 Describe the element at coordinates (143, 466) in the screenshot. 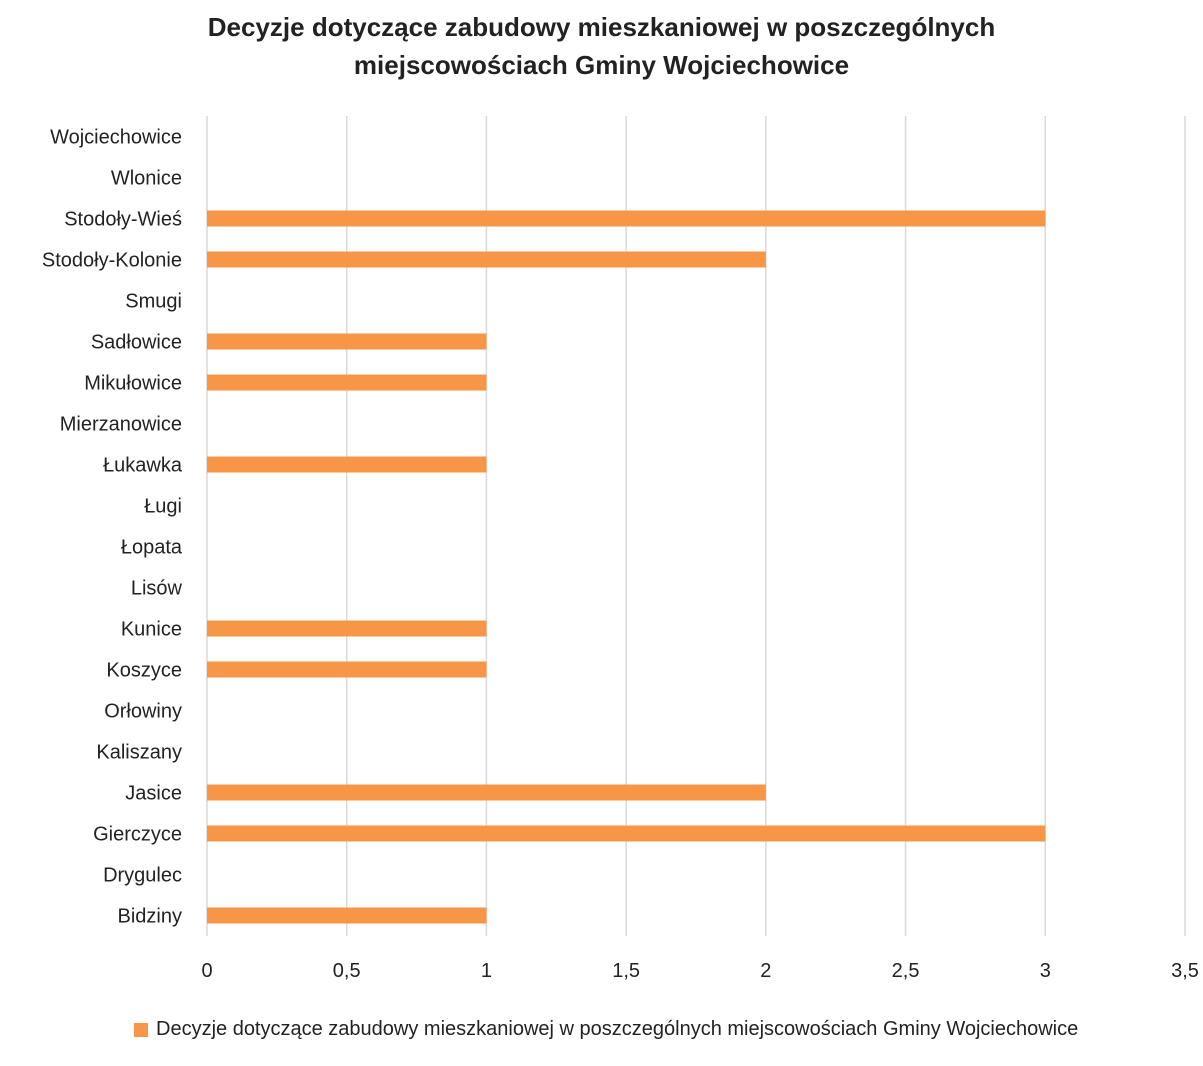

I see `y-category-label: Łukawka` at that location.